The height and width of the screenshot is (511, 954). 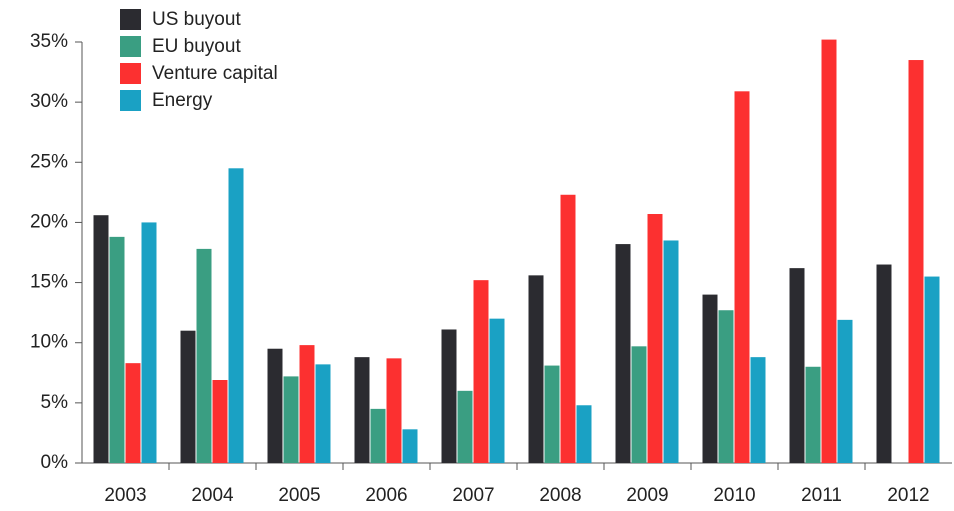 What do you see at coordinates (560, 495) in the screenshot?
I see `x-tick-label: 2008` at bounding box center [560, 495].